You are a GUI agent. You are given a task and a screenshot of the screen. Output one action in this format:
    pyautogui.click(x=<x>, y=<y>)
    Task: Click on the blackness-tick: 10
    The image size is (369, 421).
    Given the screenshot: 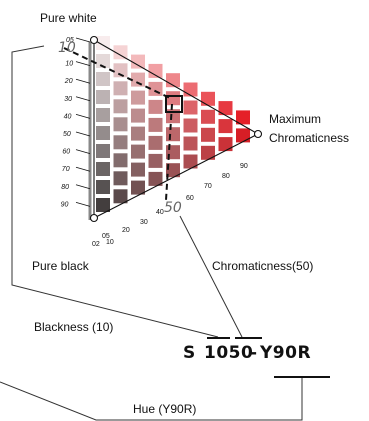 What is the action you would take?
    pyautogui.click(x=69, y=64)
    